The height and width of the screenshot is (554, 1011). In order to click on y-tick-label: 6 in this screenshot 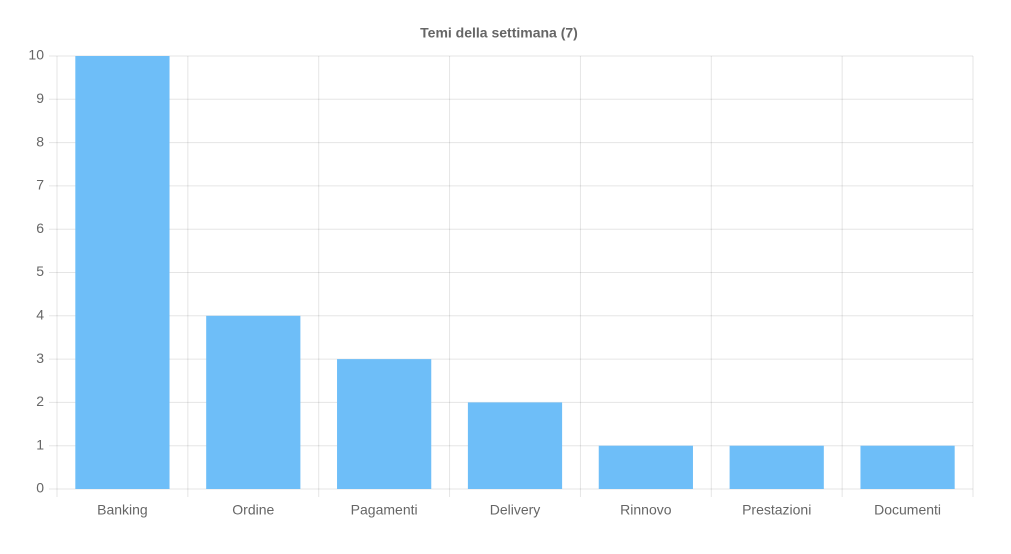, I will do `click(40, 228)`.